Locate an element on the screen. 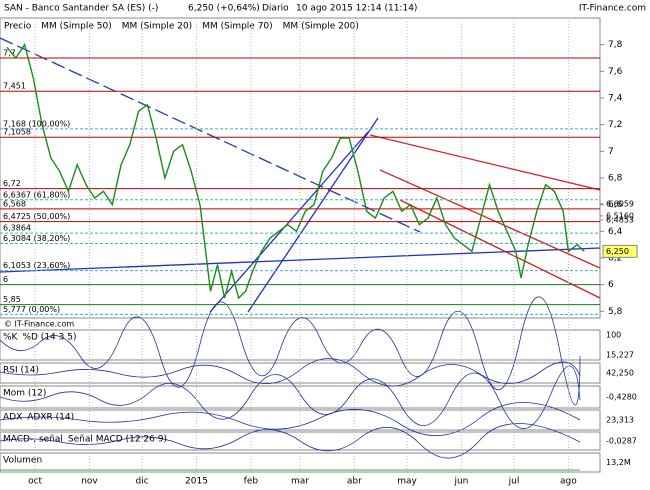 The image size is (650, 490). panel-value: 23,313 is located at coordinates (620, 420).